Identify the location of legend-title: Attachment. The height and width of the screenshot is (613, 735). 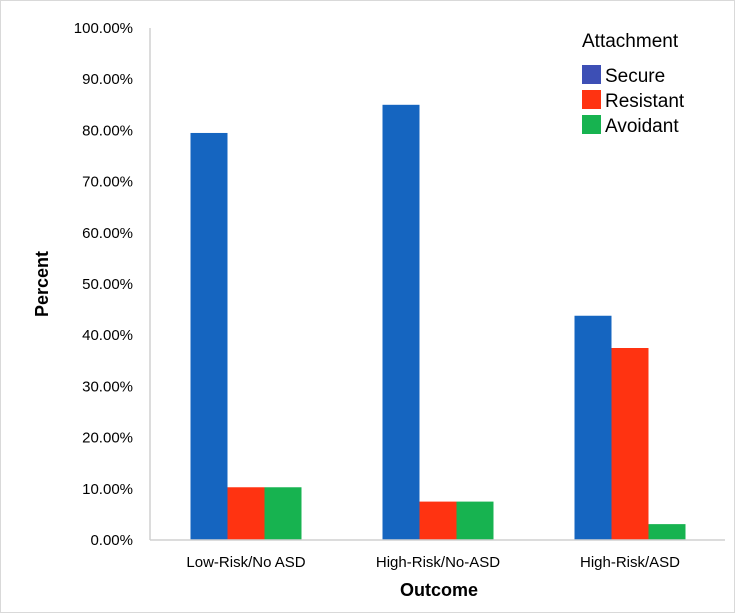
(630, 41).